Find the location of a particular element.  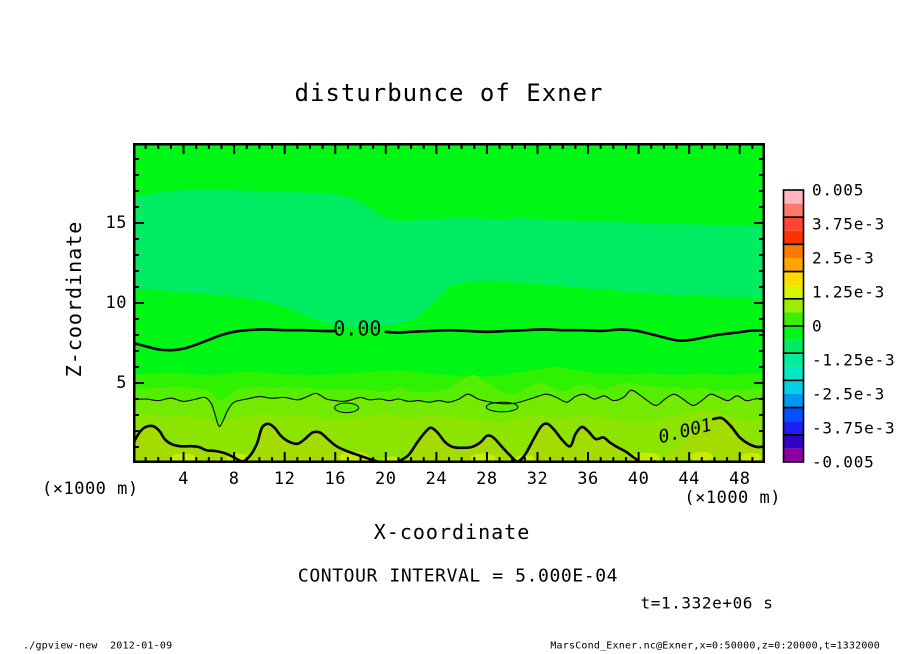

plot-title: disturbunce of Exner is located at coordinates (449, 93).